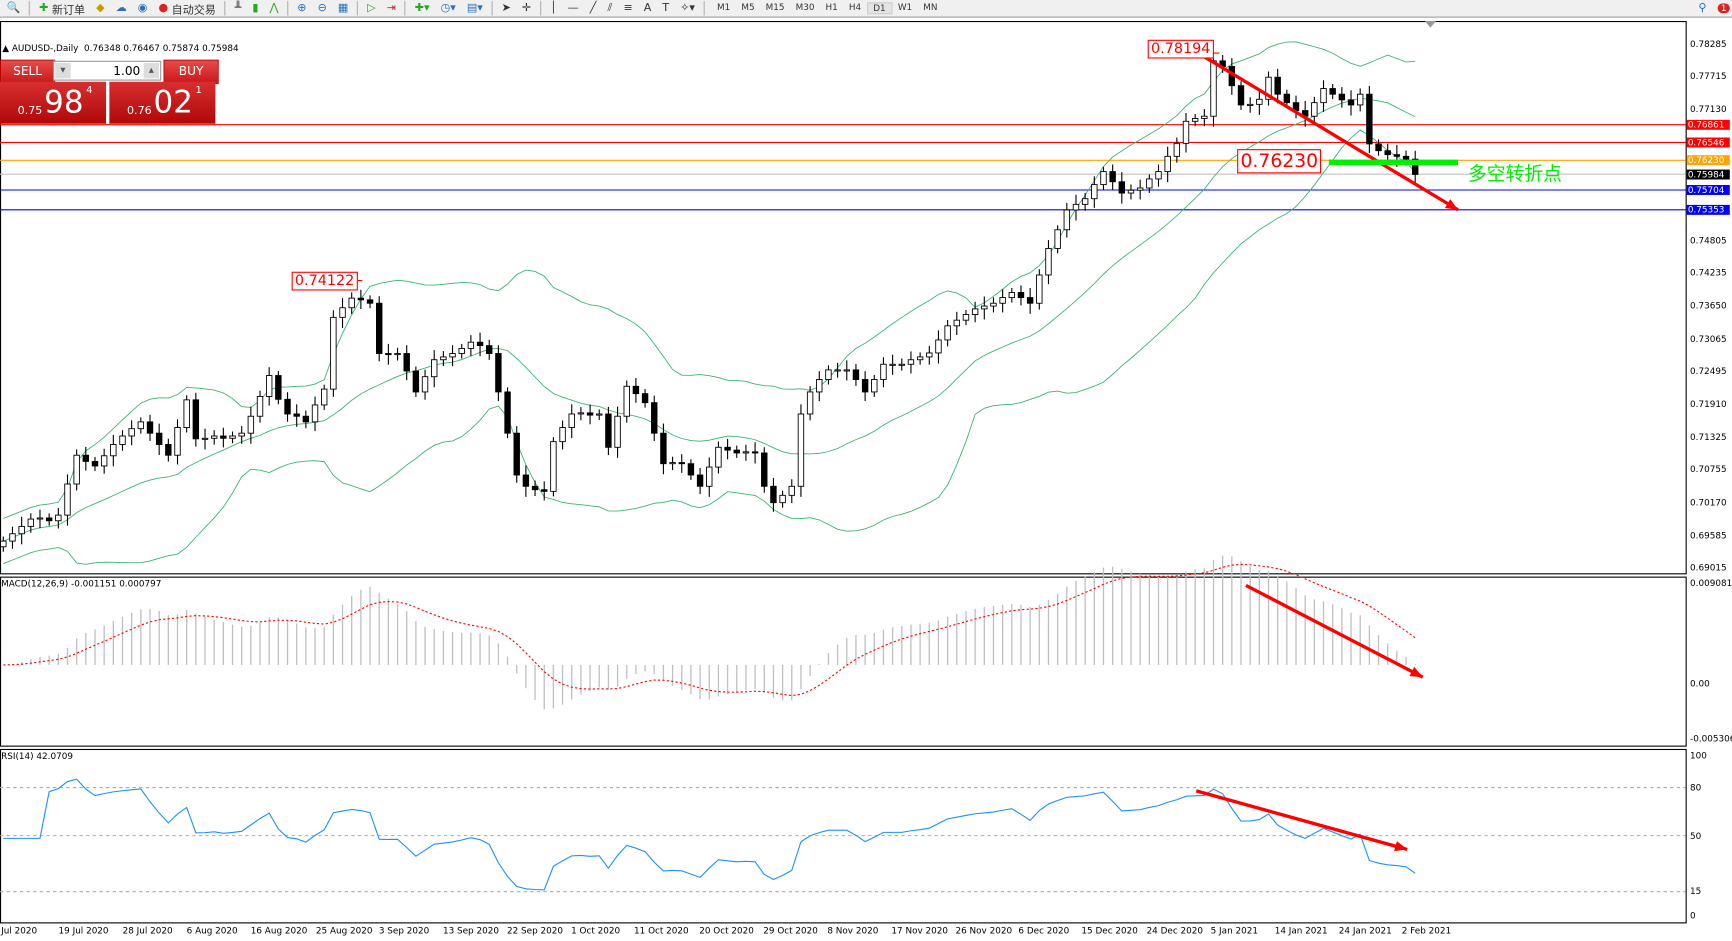 This screenshot has width=1732, height=941. I want to click on volume-up-button: ▲, so click(151, 70).